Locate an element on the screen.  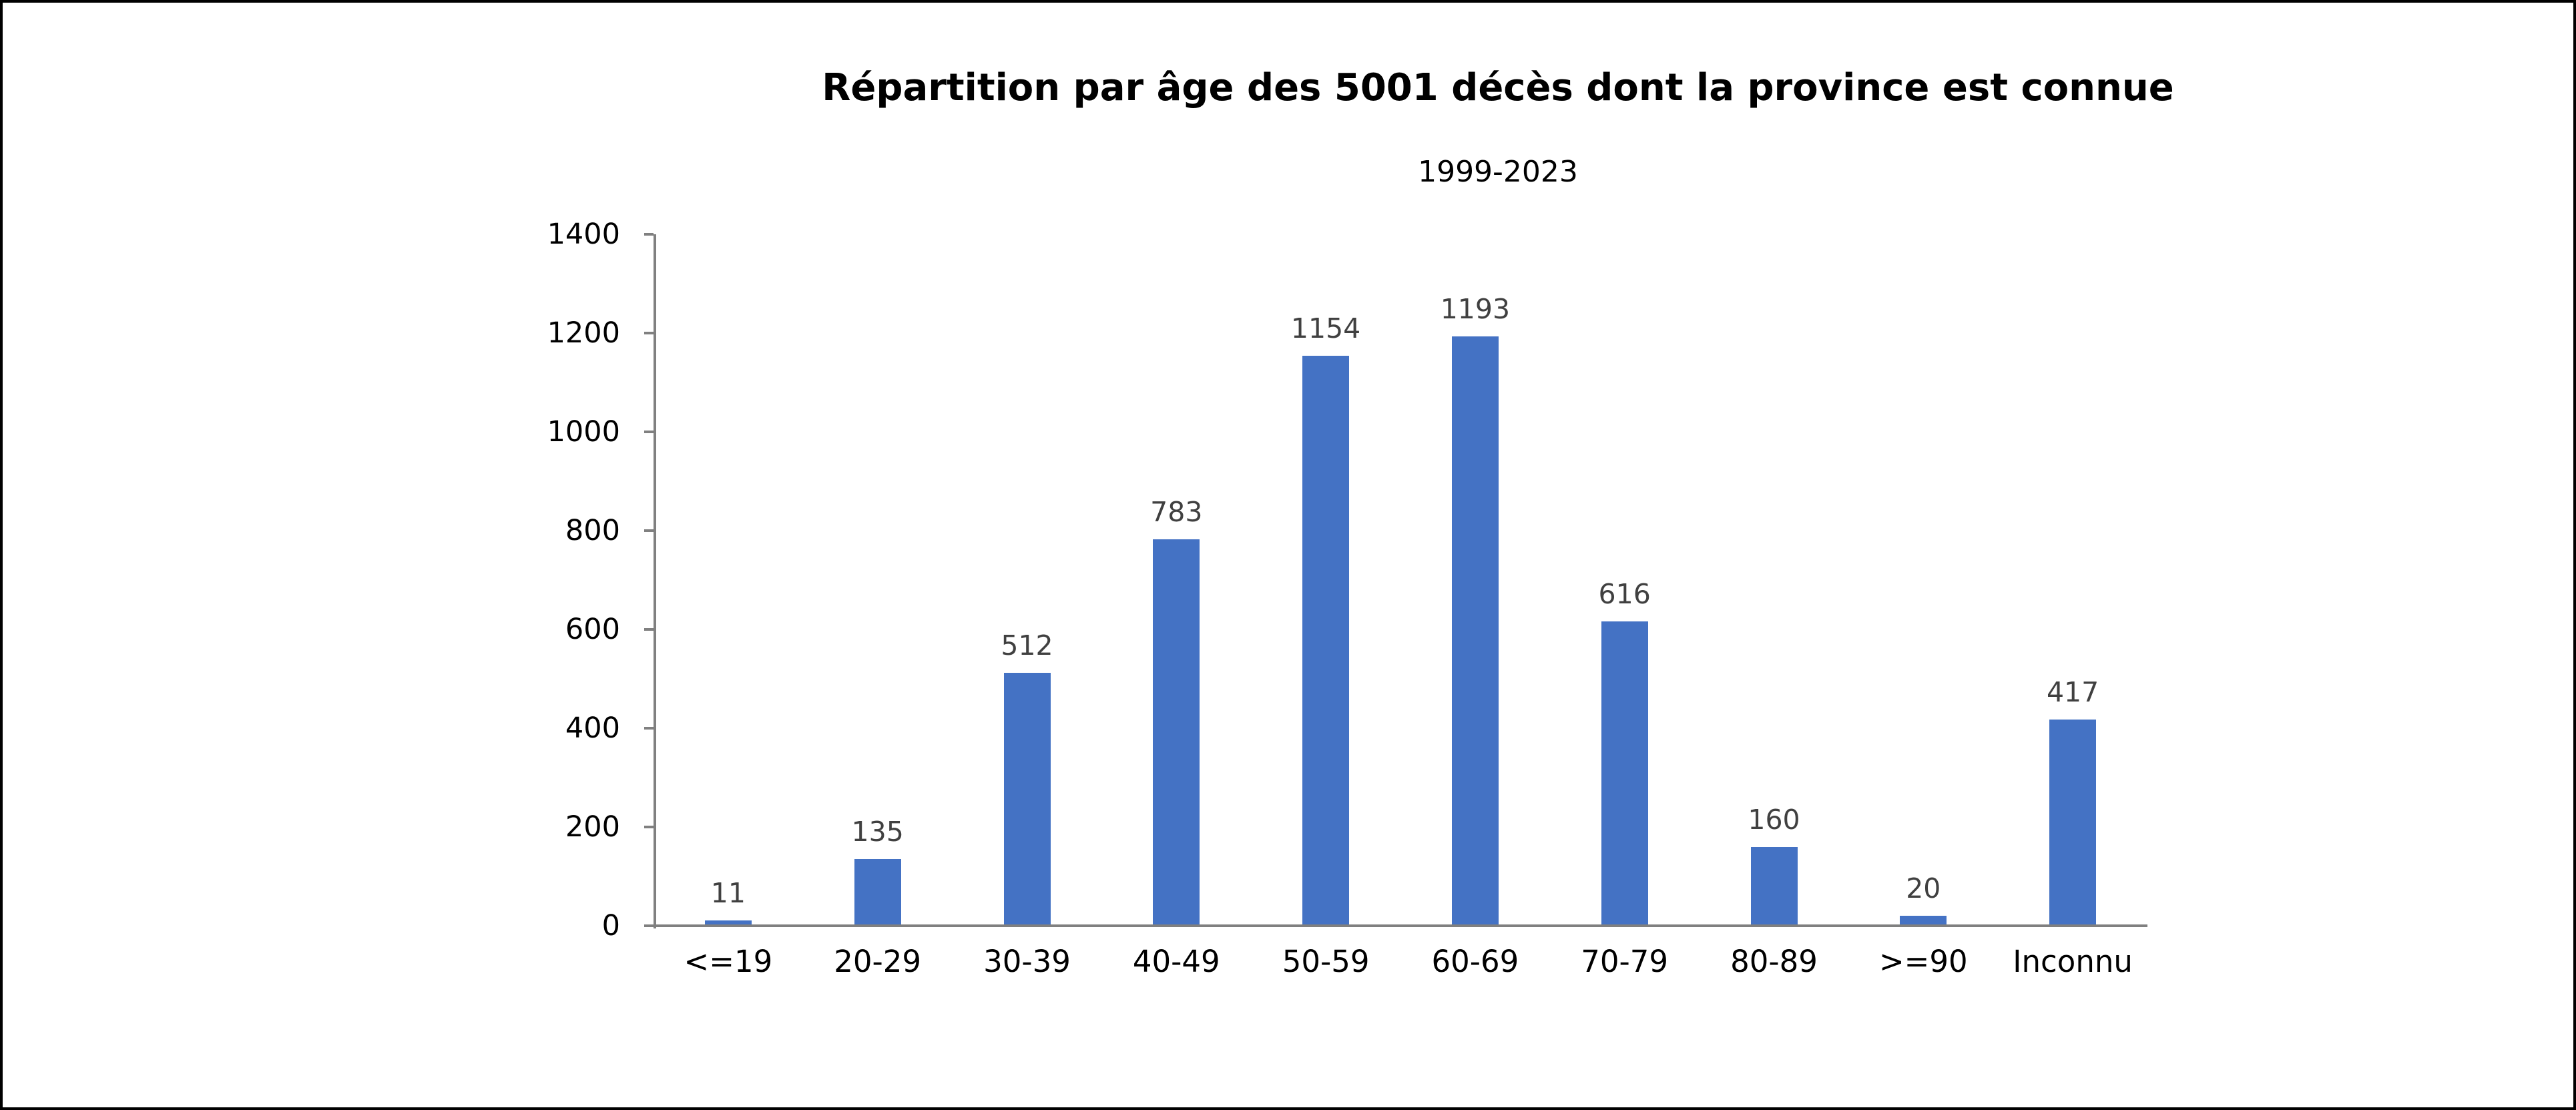
bar-value-label: 11 is located at coordinates (728, 893).